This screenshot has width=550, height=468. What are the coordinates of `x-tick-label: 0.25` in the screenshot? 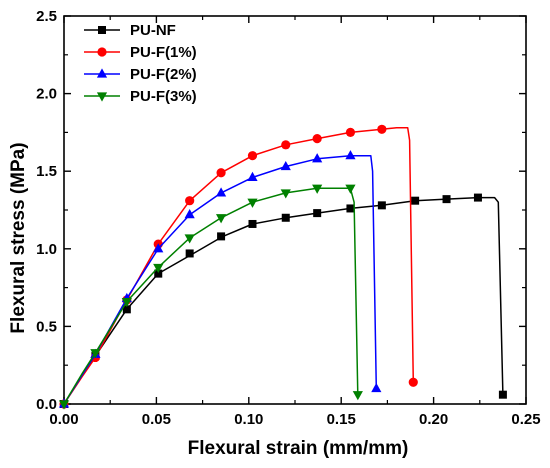 It's located at (525, 419).